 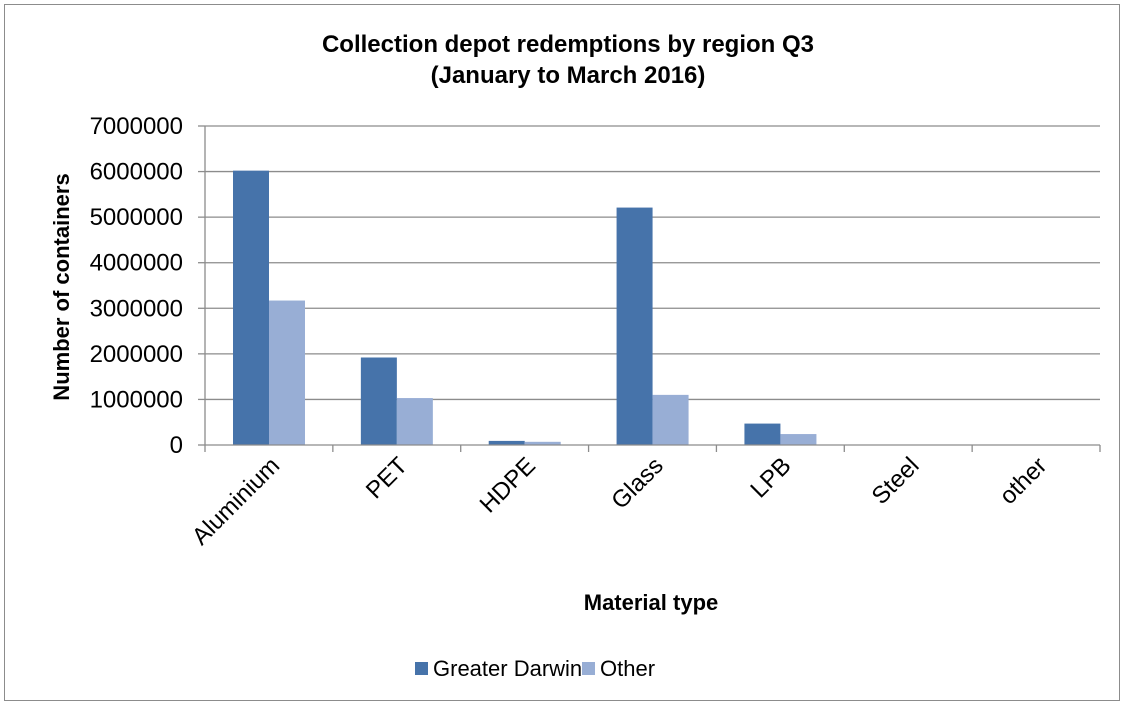 I want to click on bar-greater-darwin-hdpe, so click(x=506, y=442).